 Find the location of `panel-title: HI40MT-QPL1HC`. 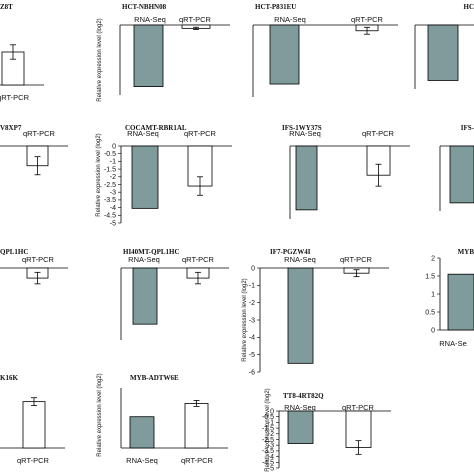

panel-title: HI40MT-QPL1HC is located at coordinates (151, 252).